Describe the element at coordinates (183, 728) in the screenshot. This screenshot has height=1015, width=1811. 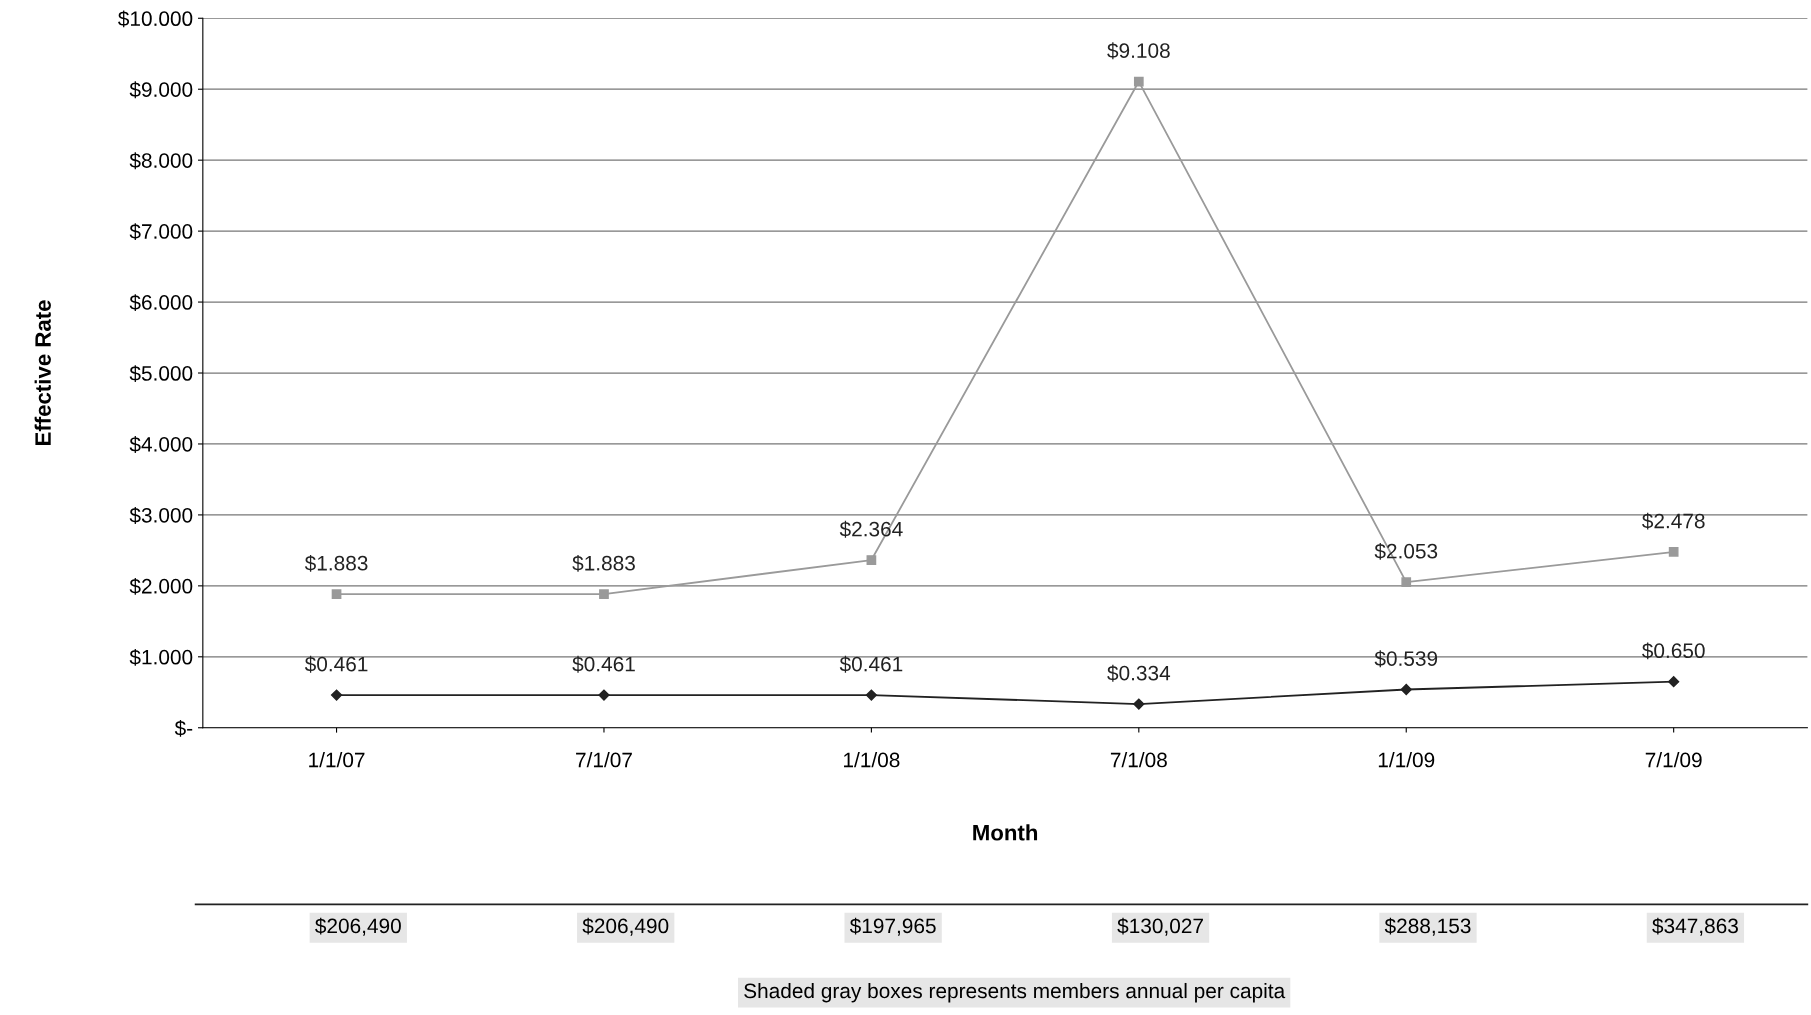
I see `y-tick-label: $-` at that location.